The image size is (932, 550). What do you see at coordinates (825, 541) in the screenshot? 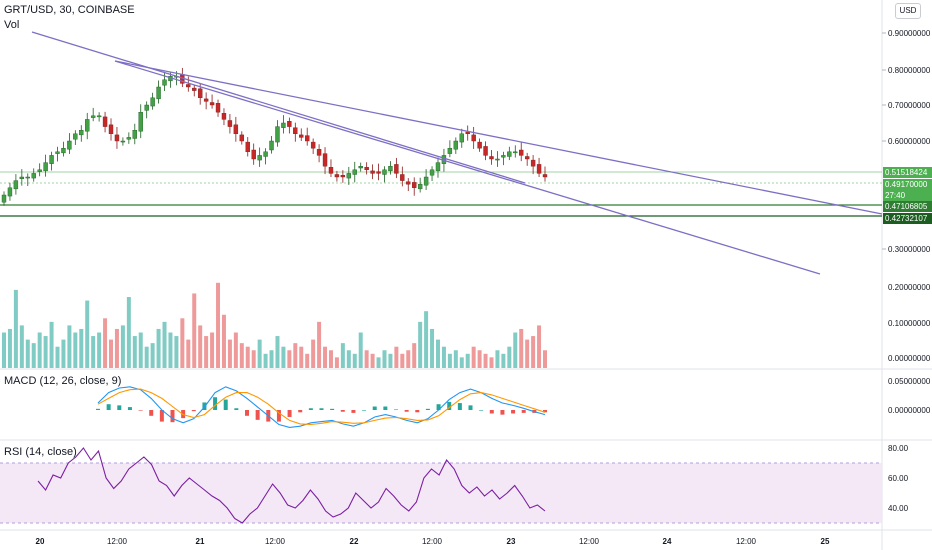
I see `x-tick-label: 25` at bounding box center [825, 541].